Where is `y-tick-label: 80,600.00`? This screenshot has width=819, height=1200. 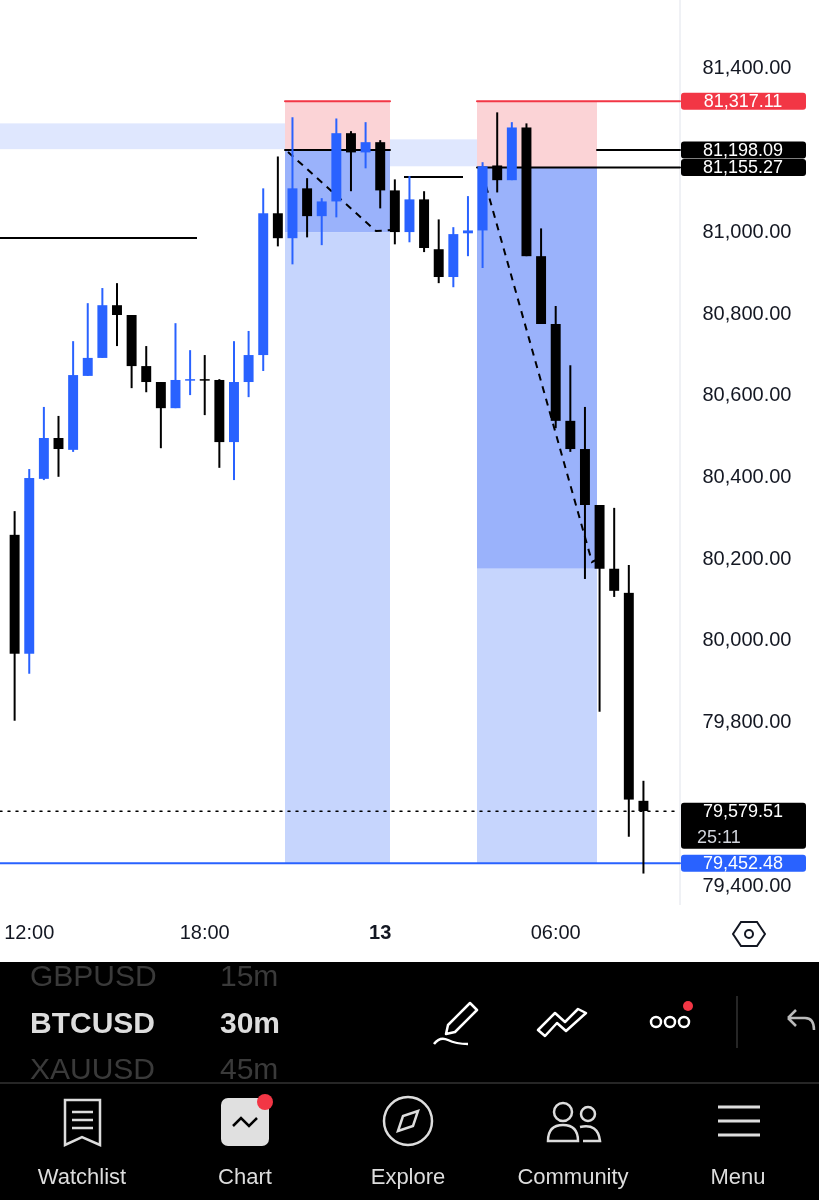 y-tick-label: 80,600.00 is located at coordinates (747, 394).